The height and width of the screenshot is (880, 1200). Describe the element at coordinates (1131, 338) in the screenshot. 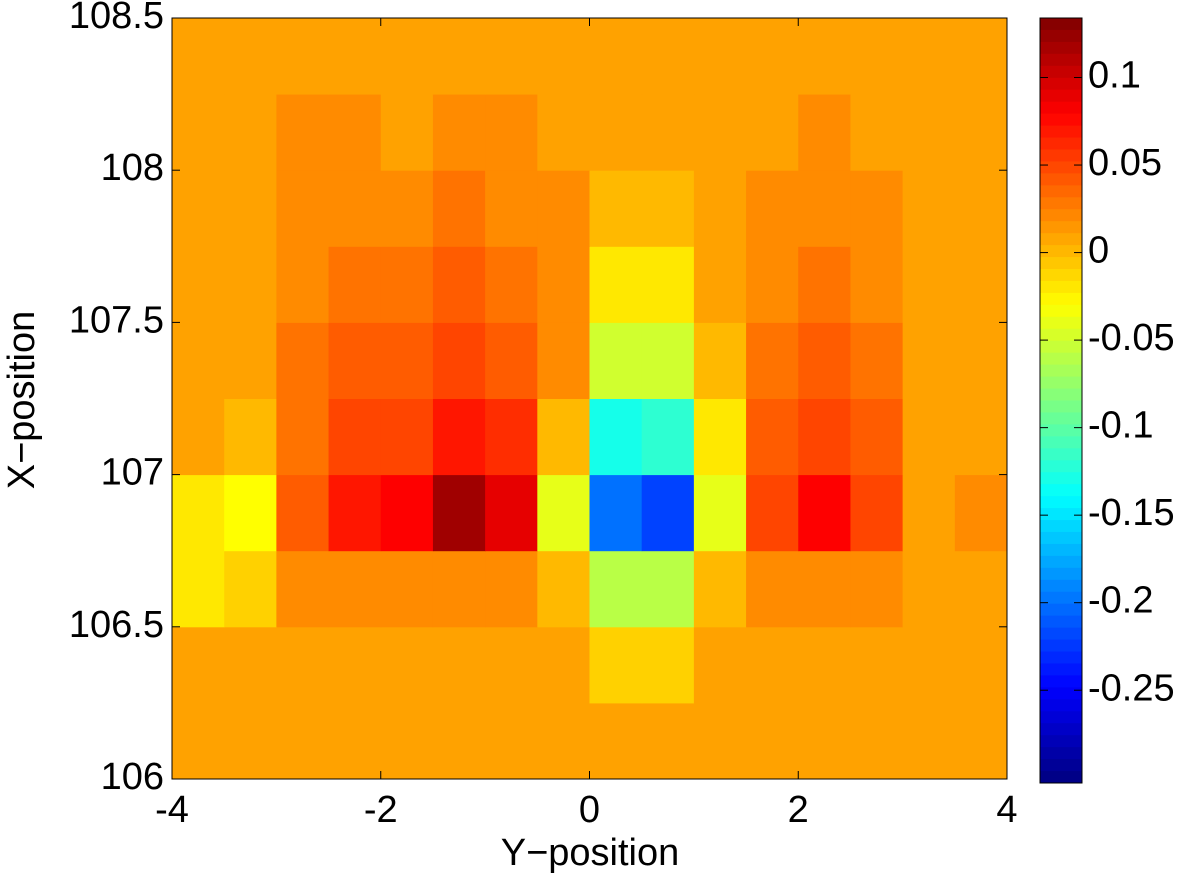

I see `colorbar-tick-label: -0.05` at that location.